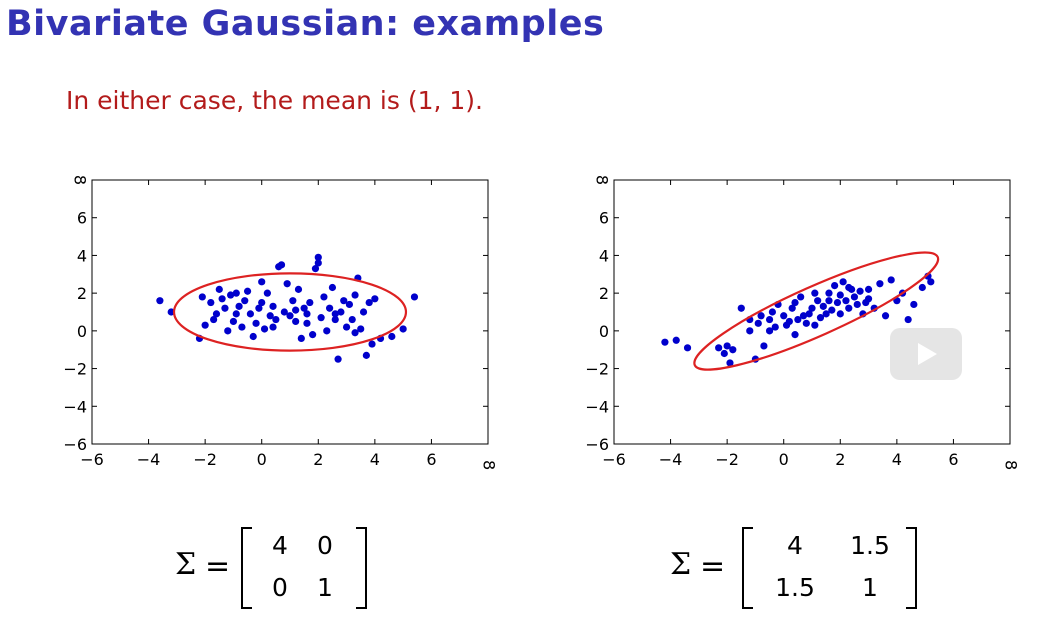  What do you see at coordinates (870, 545) in the screenshot?
I see `matrix-cell: 1.5` at bounding box center [870, 545].